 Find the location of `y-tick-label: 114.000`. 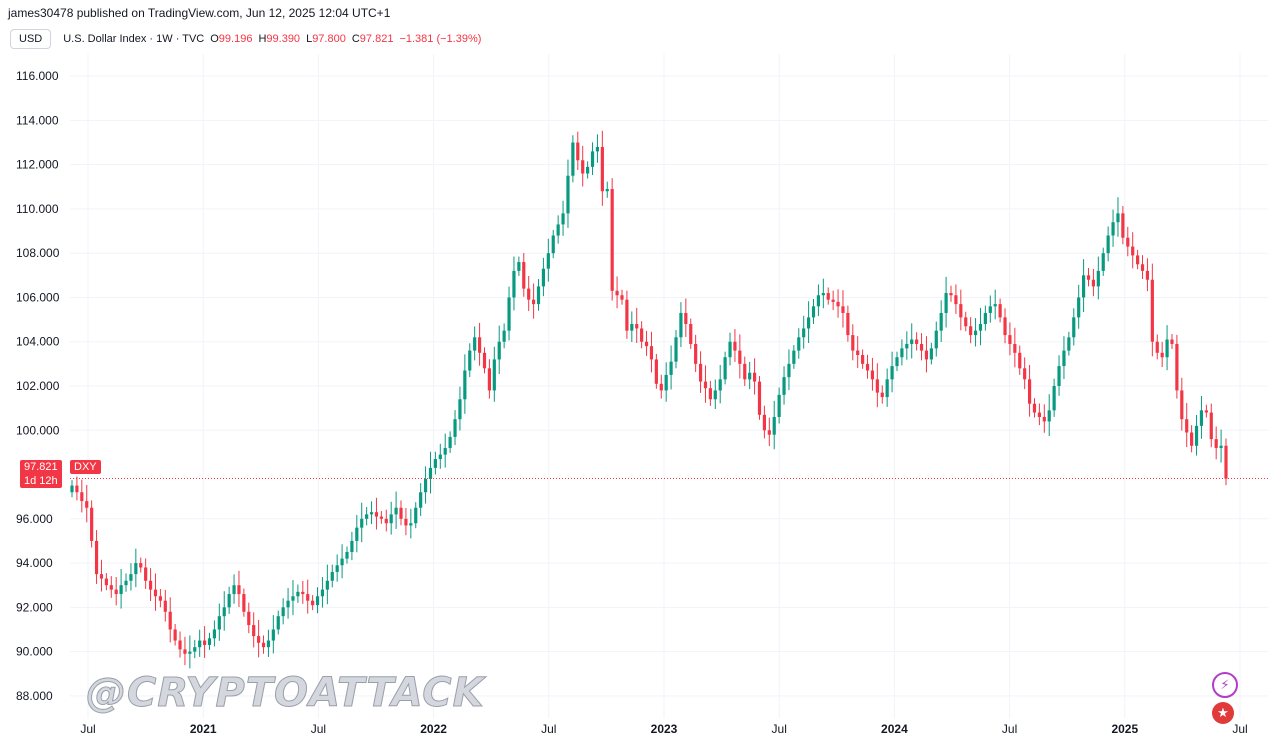

y-tick-label: 114.000 is located at coordinates (37, 120).